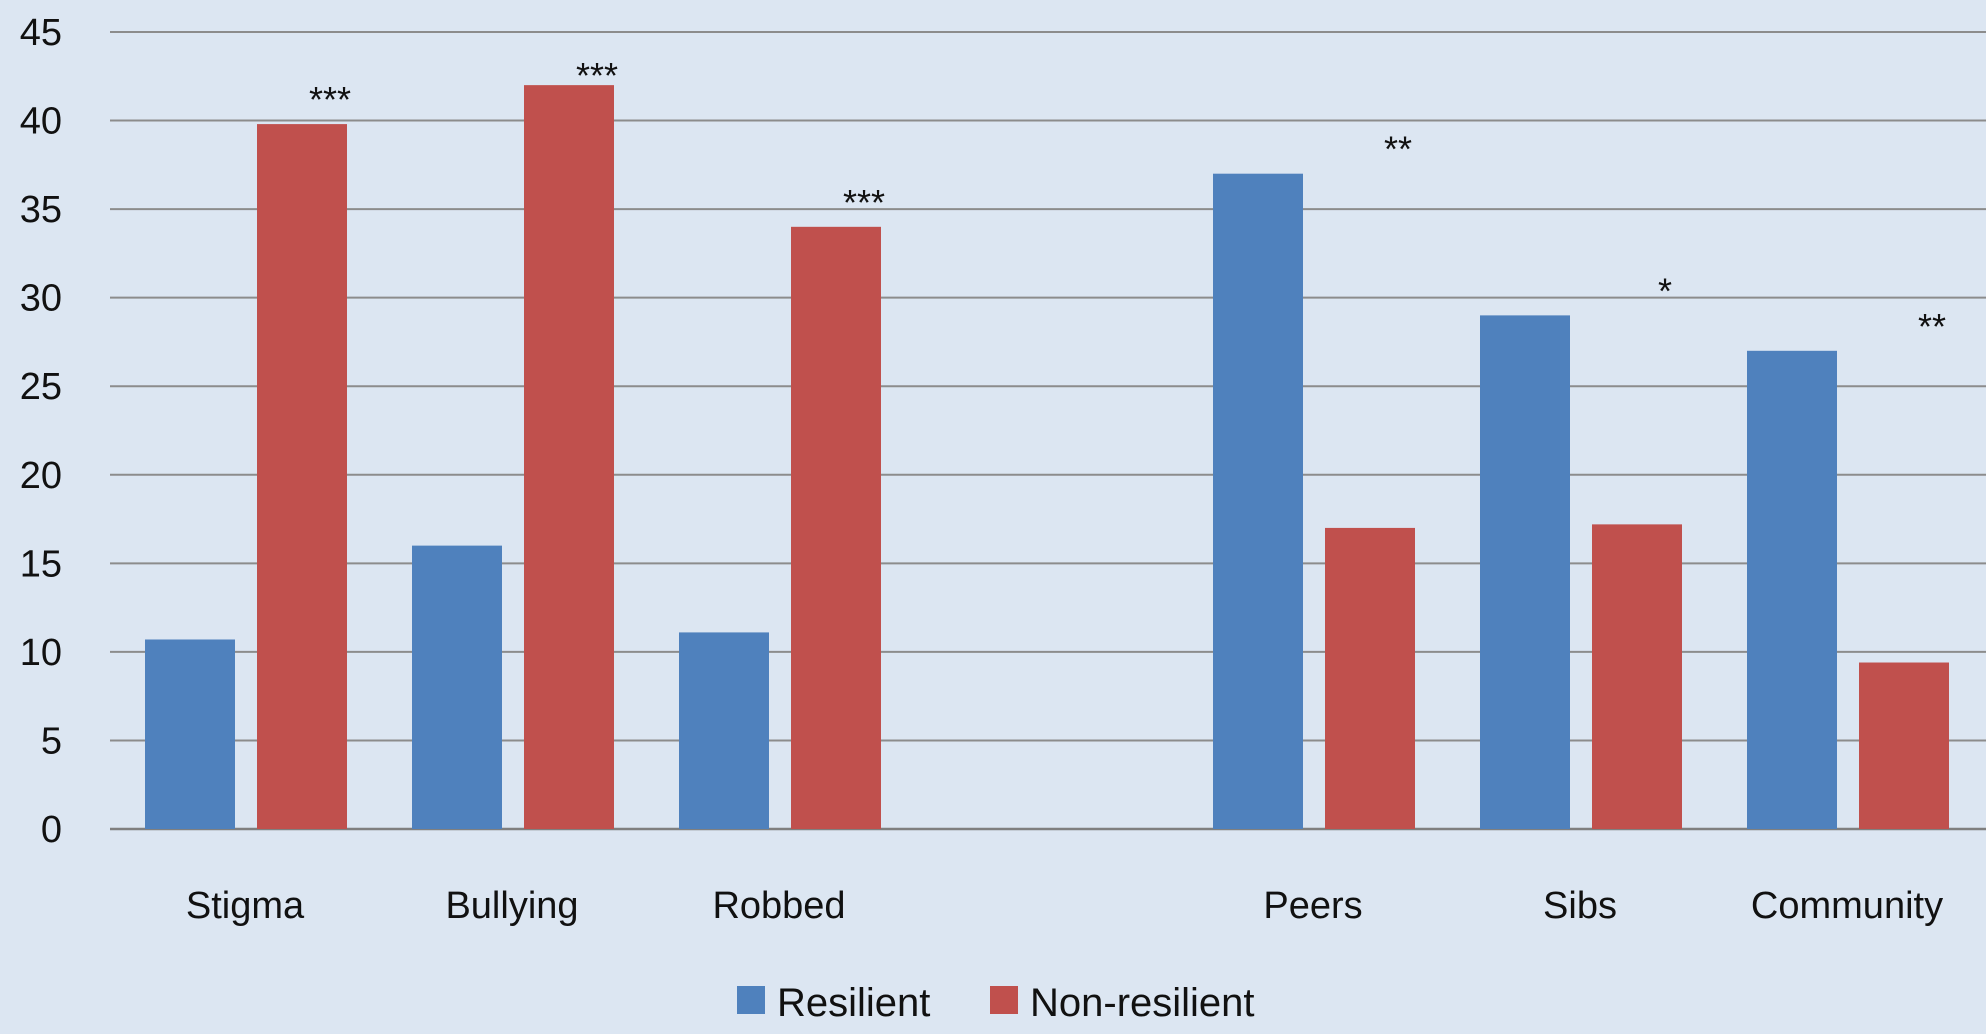 This screenshot has width=1986, height=1034. What do you see at coordinates (1312, 906) in the screenshot?
I see `x-category-label: Peers` at bounding box center [1312, 906].